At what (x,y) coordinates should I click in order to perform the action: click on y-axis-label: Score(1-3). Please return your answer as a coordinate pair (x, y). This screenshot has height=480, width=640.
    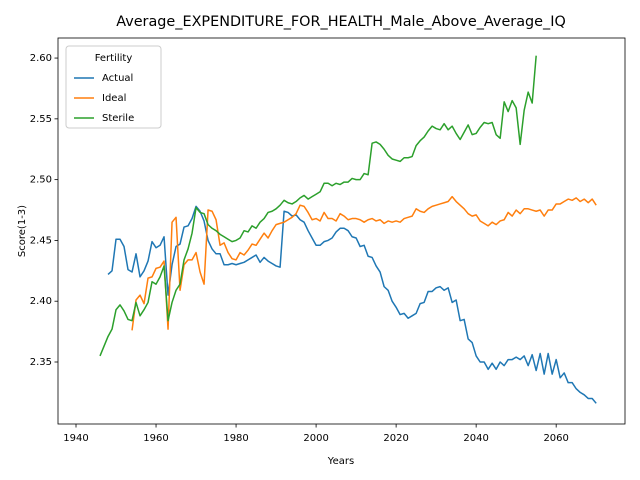
    Looking at the image, I should click on (22, 231).